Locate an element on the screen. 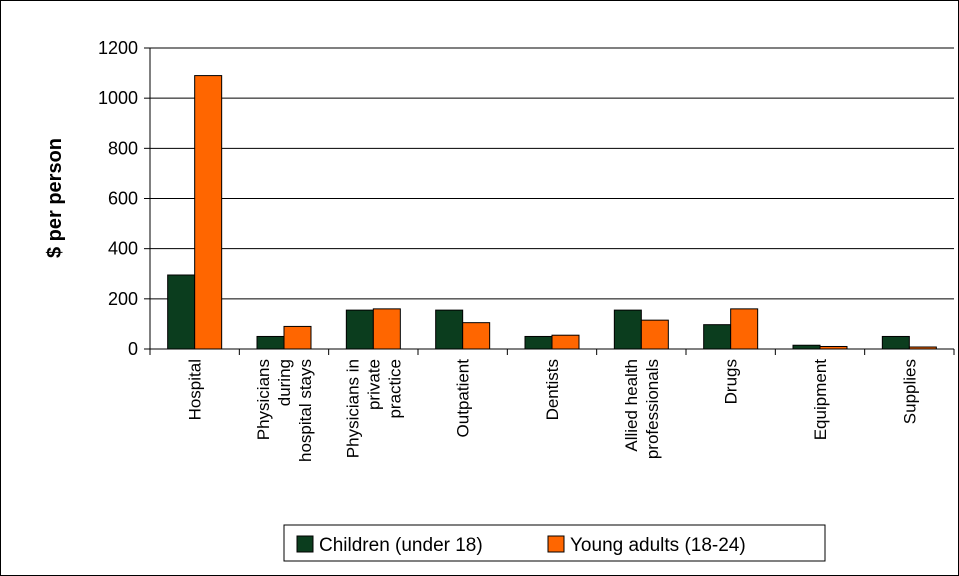 The height and width of the screenshot is (576, 959). x-category-label: Physicians in private practice is located at coordinates (373, 408).